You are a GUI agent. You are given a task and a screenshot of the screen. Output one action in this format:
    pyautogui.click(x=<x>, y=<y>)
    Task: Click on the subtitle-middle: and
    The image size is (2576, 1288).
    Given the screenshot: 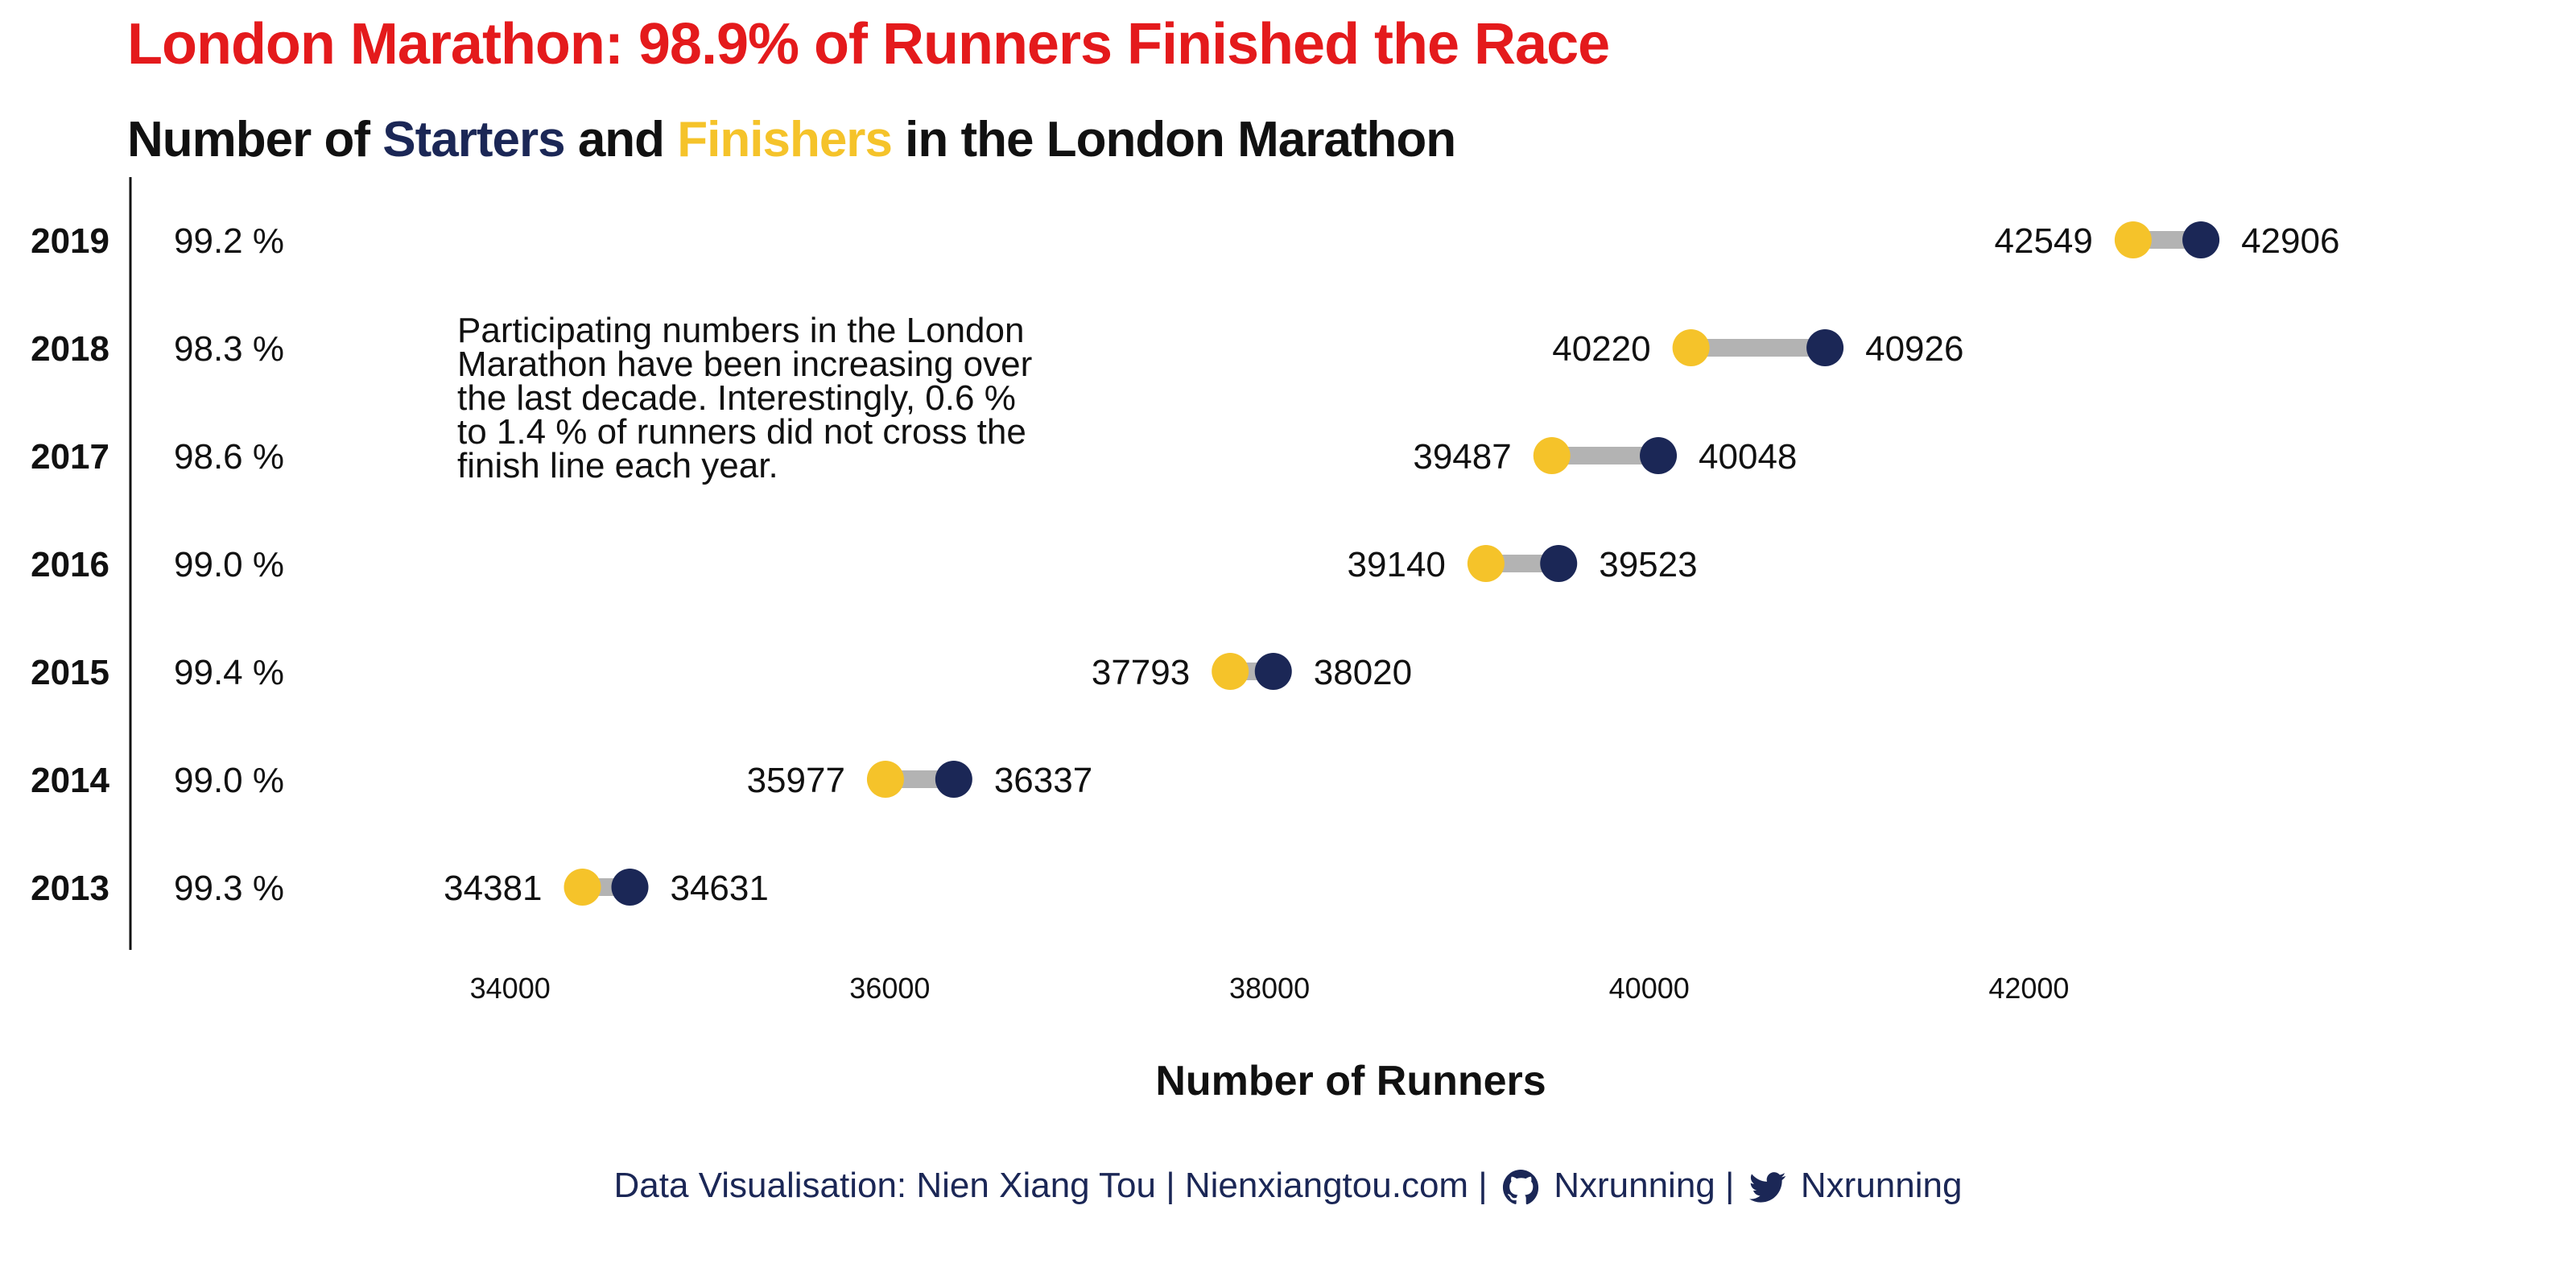 What is the action you would take?
    pyautogui.click(x=621, y=139)
    